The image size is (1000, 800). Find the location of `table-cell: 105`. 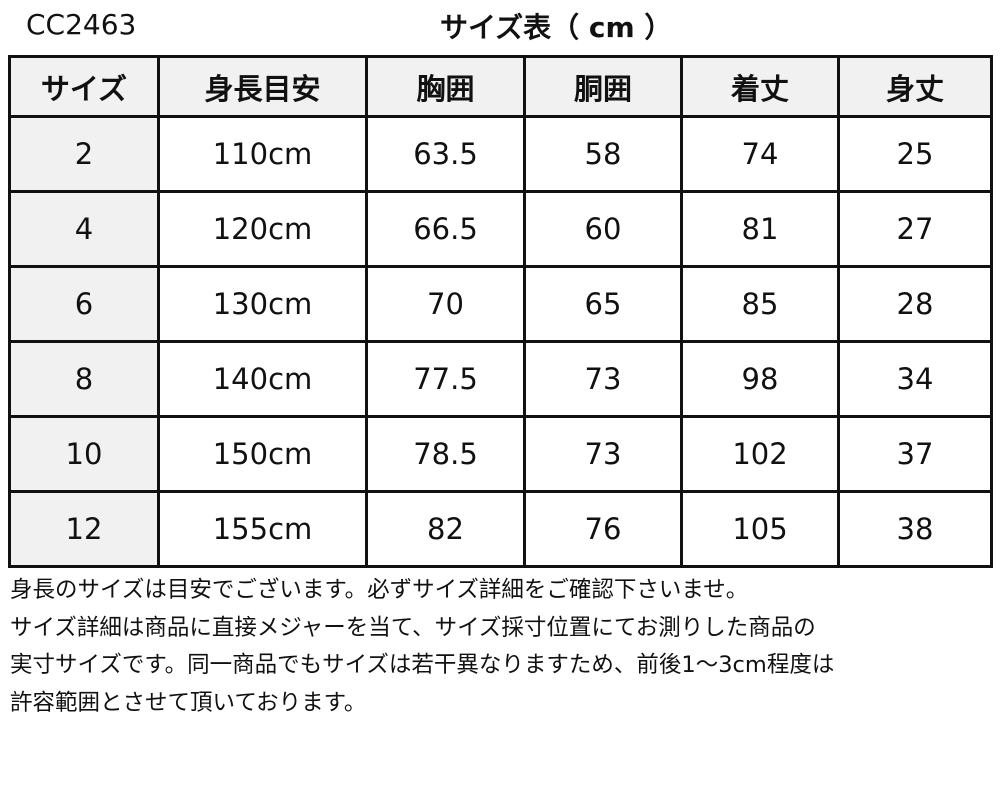

table-cell: 105 is located at coordinates (760, 529).